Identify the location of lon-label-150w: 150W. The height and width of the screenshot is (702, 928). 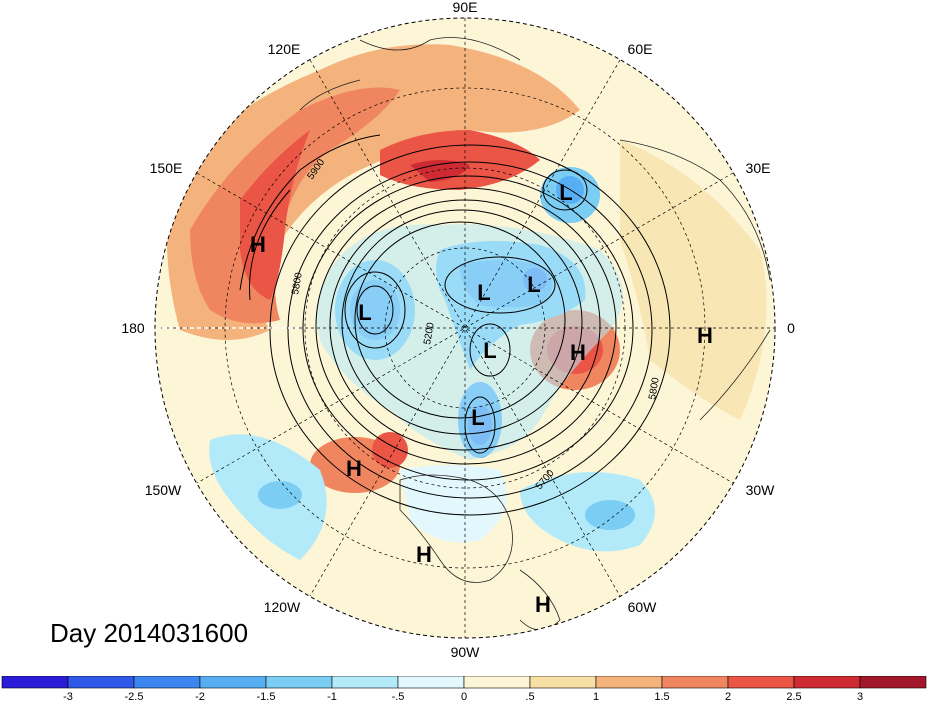
(163, 490).